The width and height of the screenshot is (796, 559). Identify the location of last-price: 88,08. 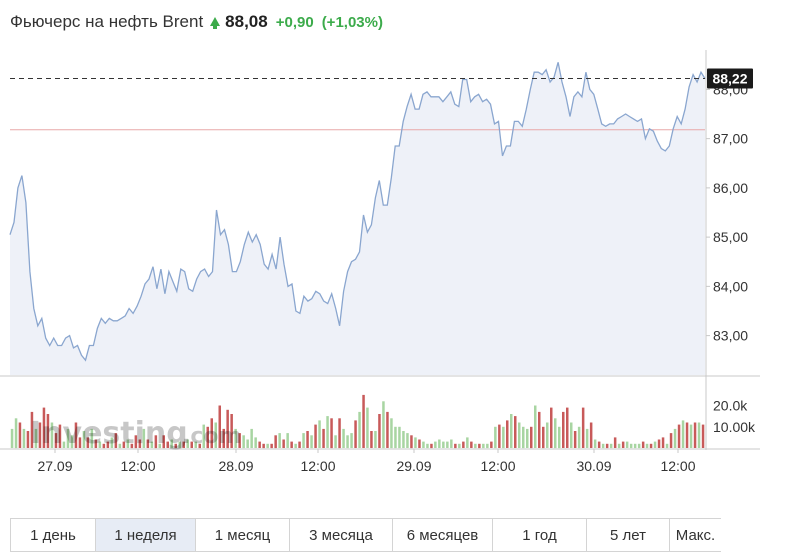
(246, 21).